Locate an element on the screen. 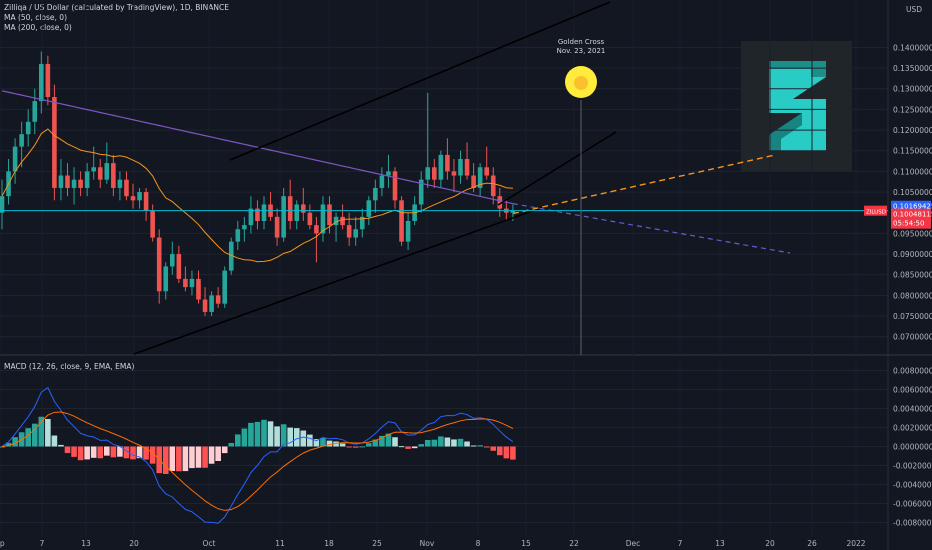 The width and height of the screenshot is (932, 550). time-tick-label: 18 is located at coordinates (329, 543).